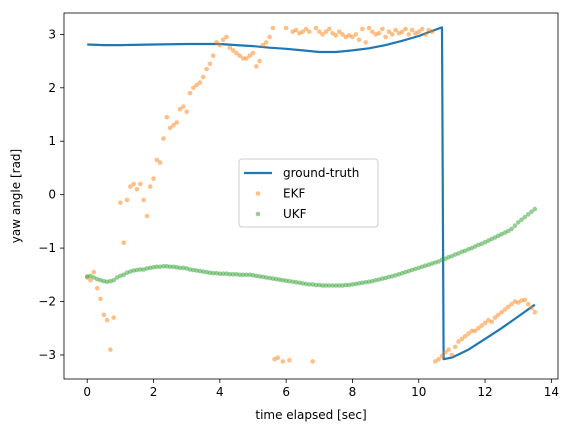 The image size is (570, 432). What do you see at coordinates (51, 194) in the screenshot?
I see `y-axis: −3 −2 −1 0 1 2 3` at bounding box center [51, 194].